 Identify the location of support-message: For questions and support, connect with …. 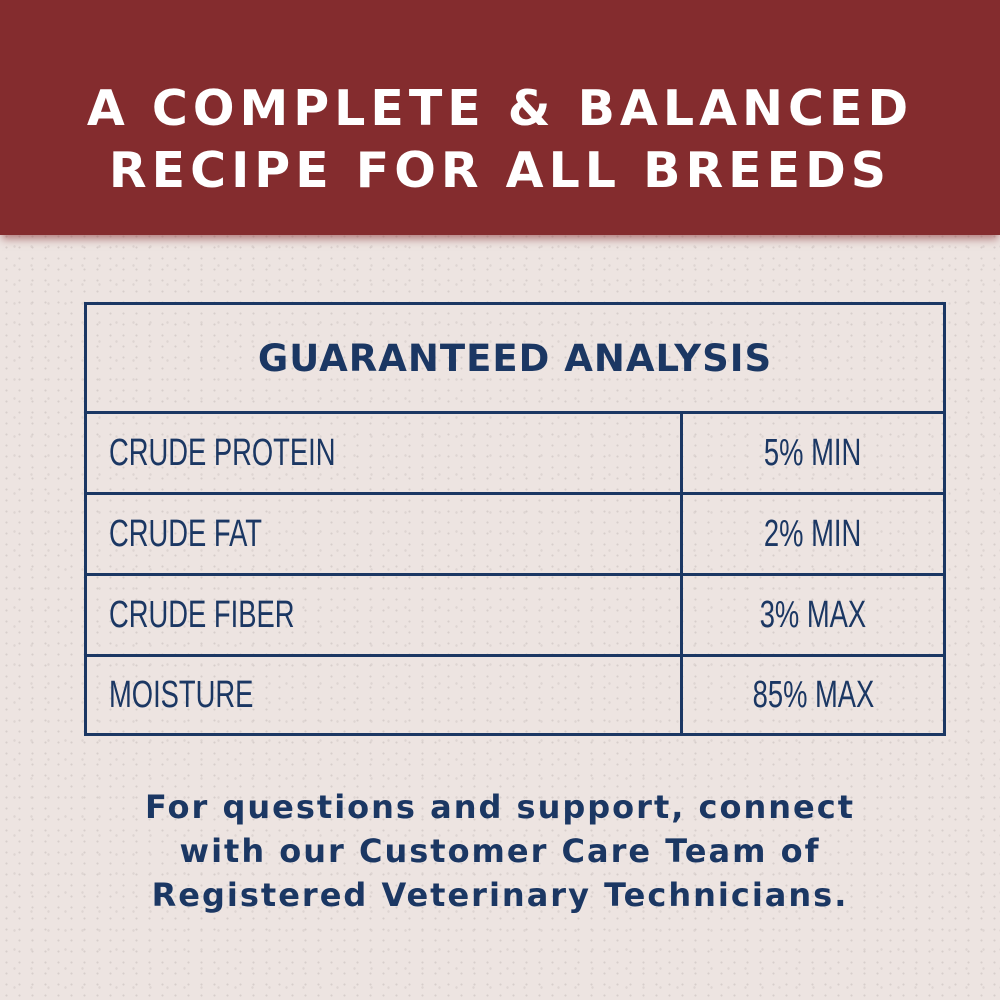
(500, 851).